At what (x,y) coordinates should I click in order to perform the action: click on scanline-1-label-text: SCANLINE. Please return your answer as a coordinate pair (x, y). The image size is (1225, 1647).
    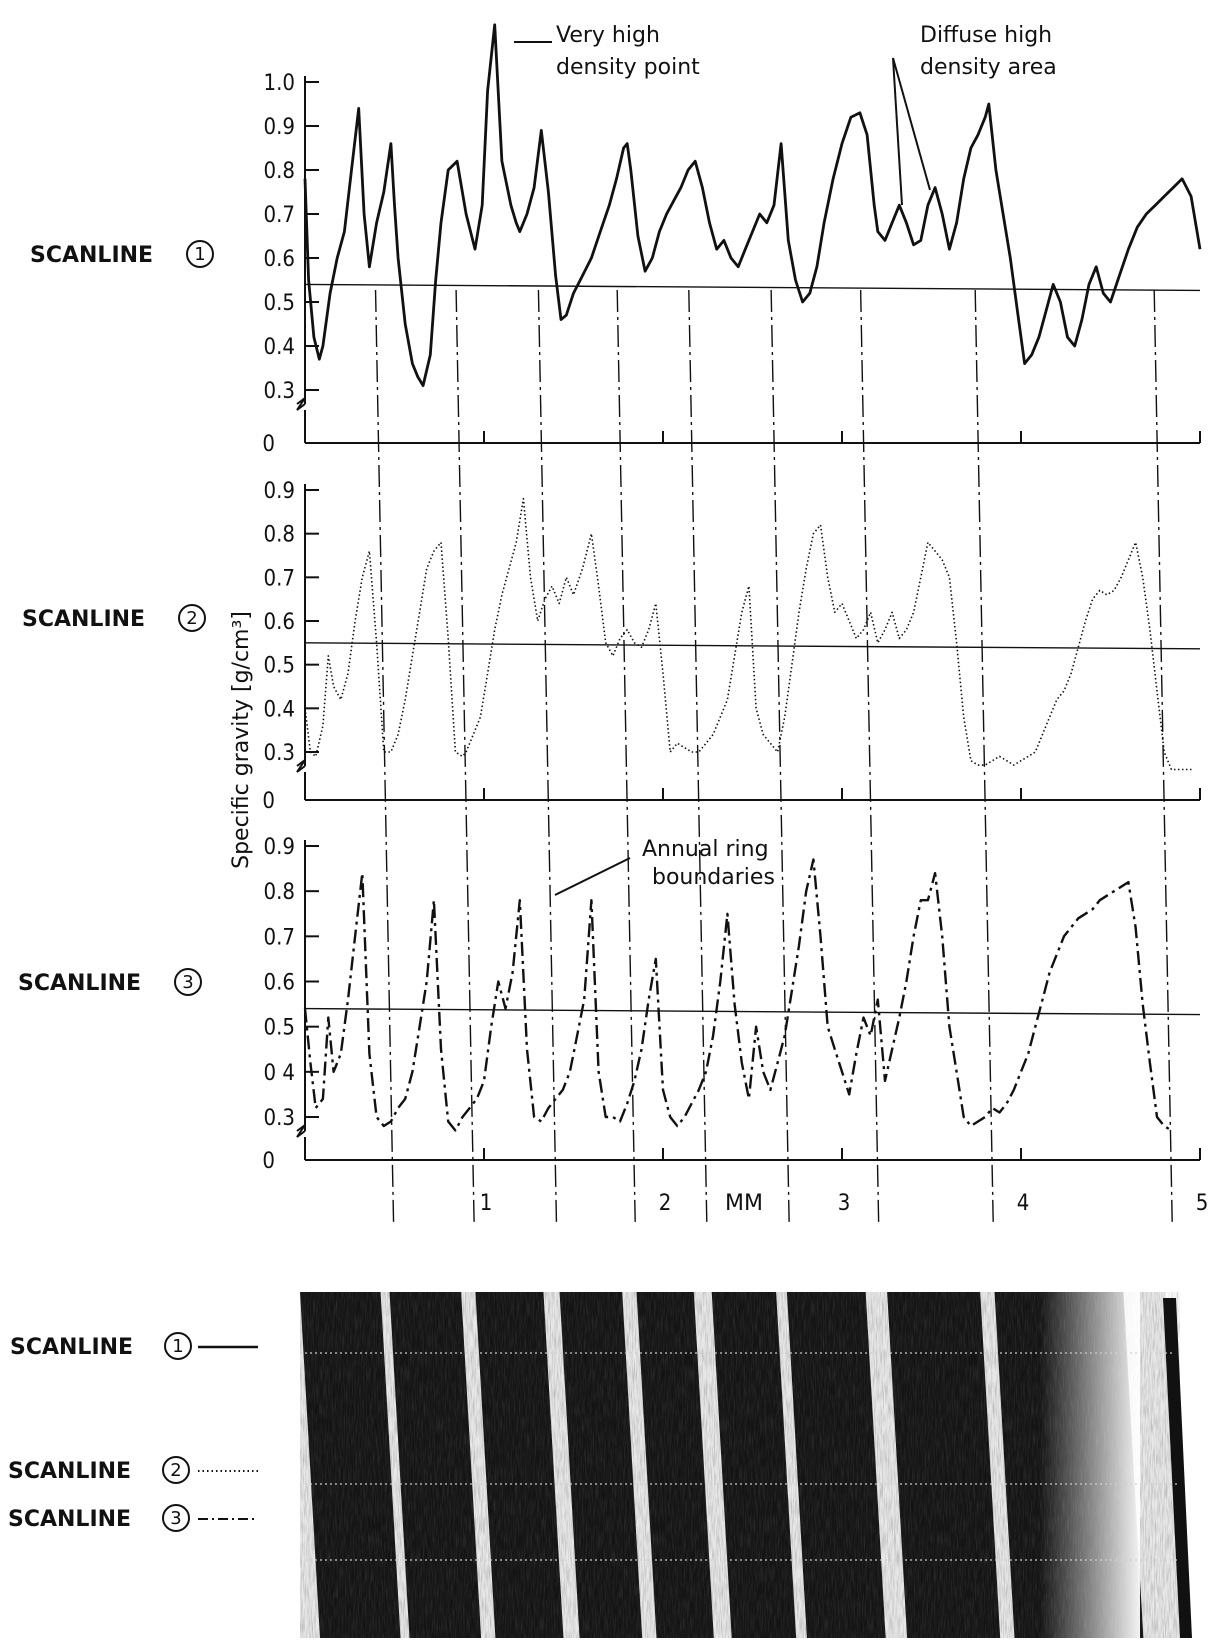
    Looking at the image, I should click on (91, 255).